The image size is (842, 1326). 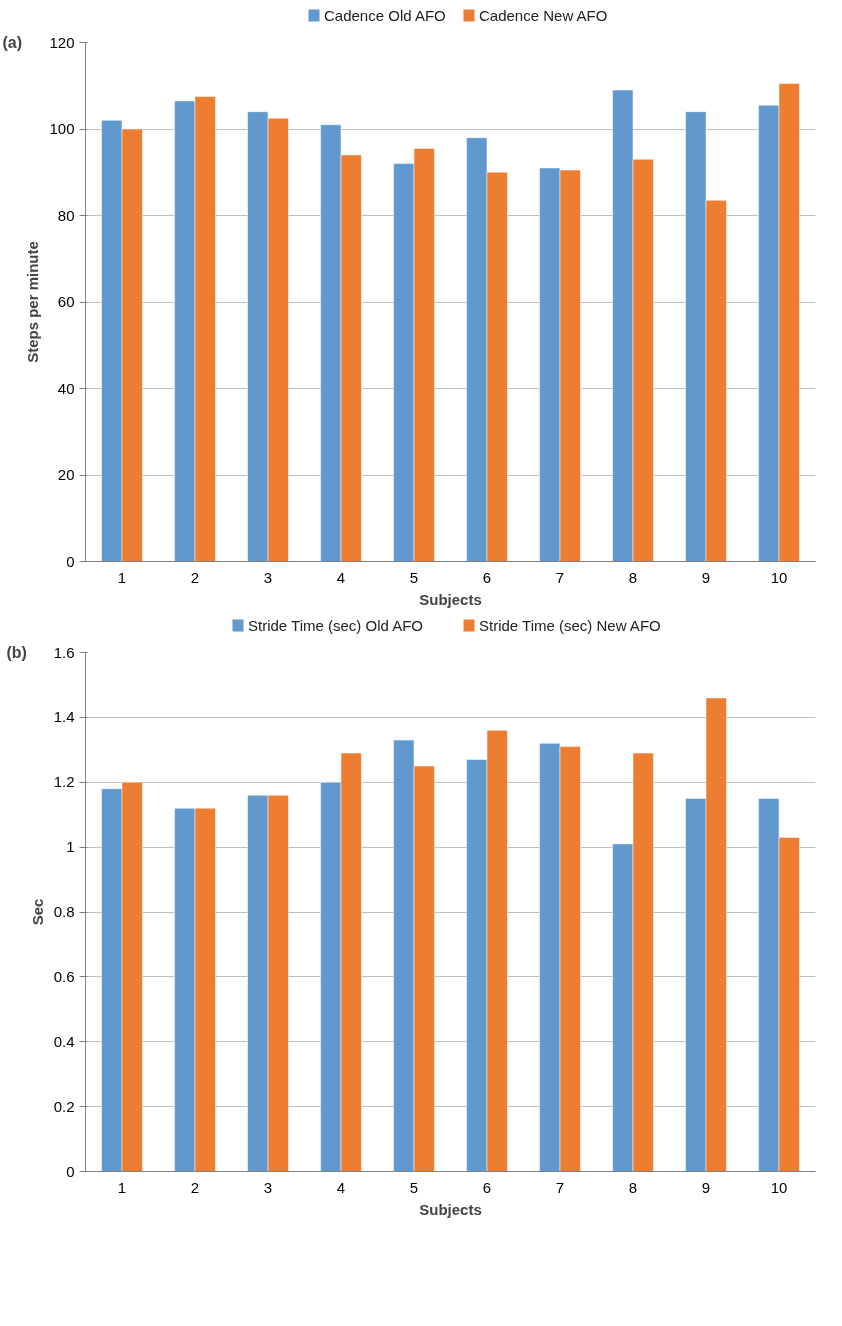 What do you see at coordinates (70, 847) in the screenshot?
I see `y-tick-label: 1` at bounding box center [70, 847].